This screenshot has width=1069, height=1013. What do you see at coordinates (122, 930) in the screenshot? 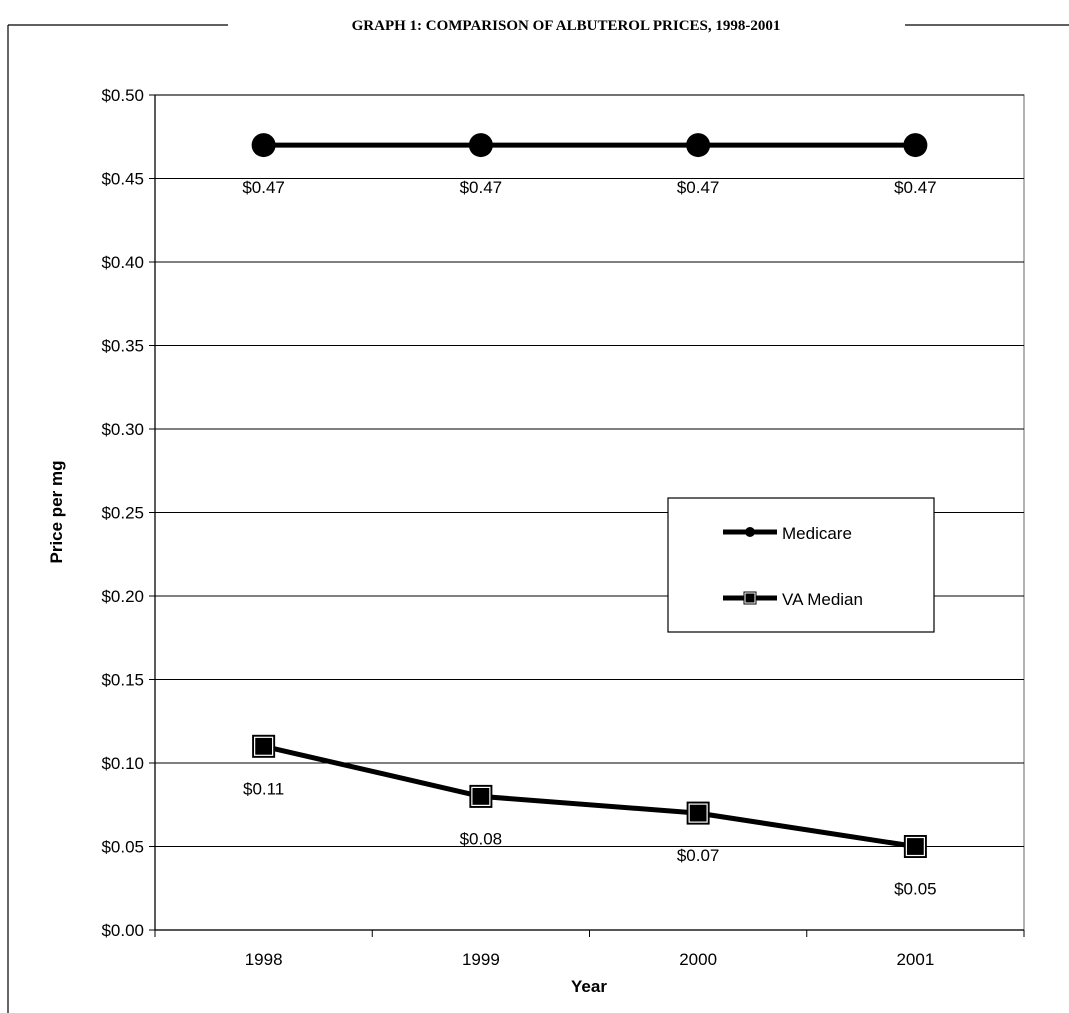
I see `y-tick-label: $0.00` at bounding box center [122, 930].